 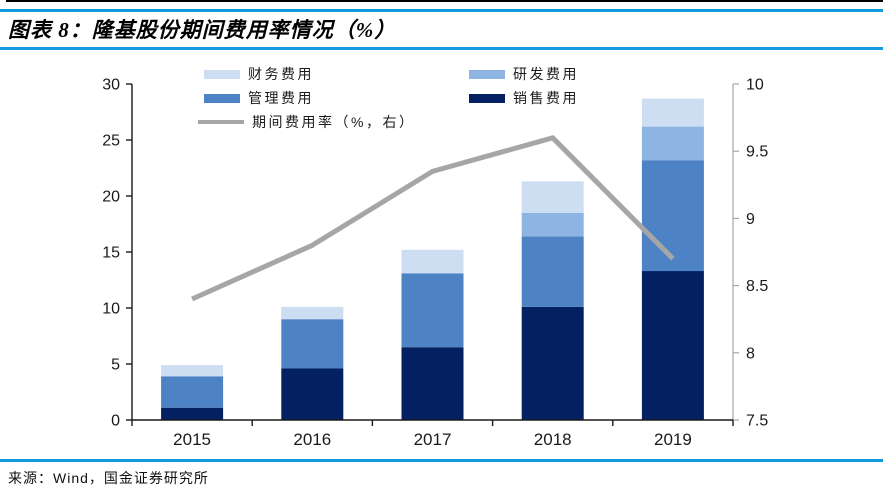 What do you see at coordinates (312, 439) in the screenshot?
I see `x-axis-category-label: 2016` at bounding box center [312, 439].